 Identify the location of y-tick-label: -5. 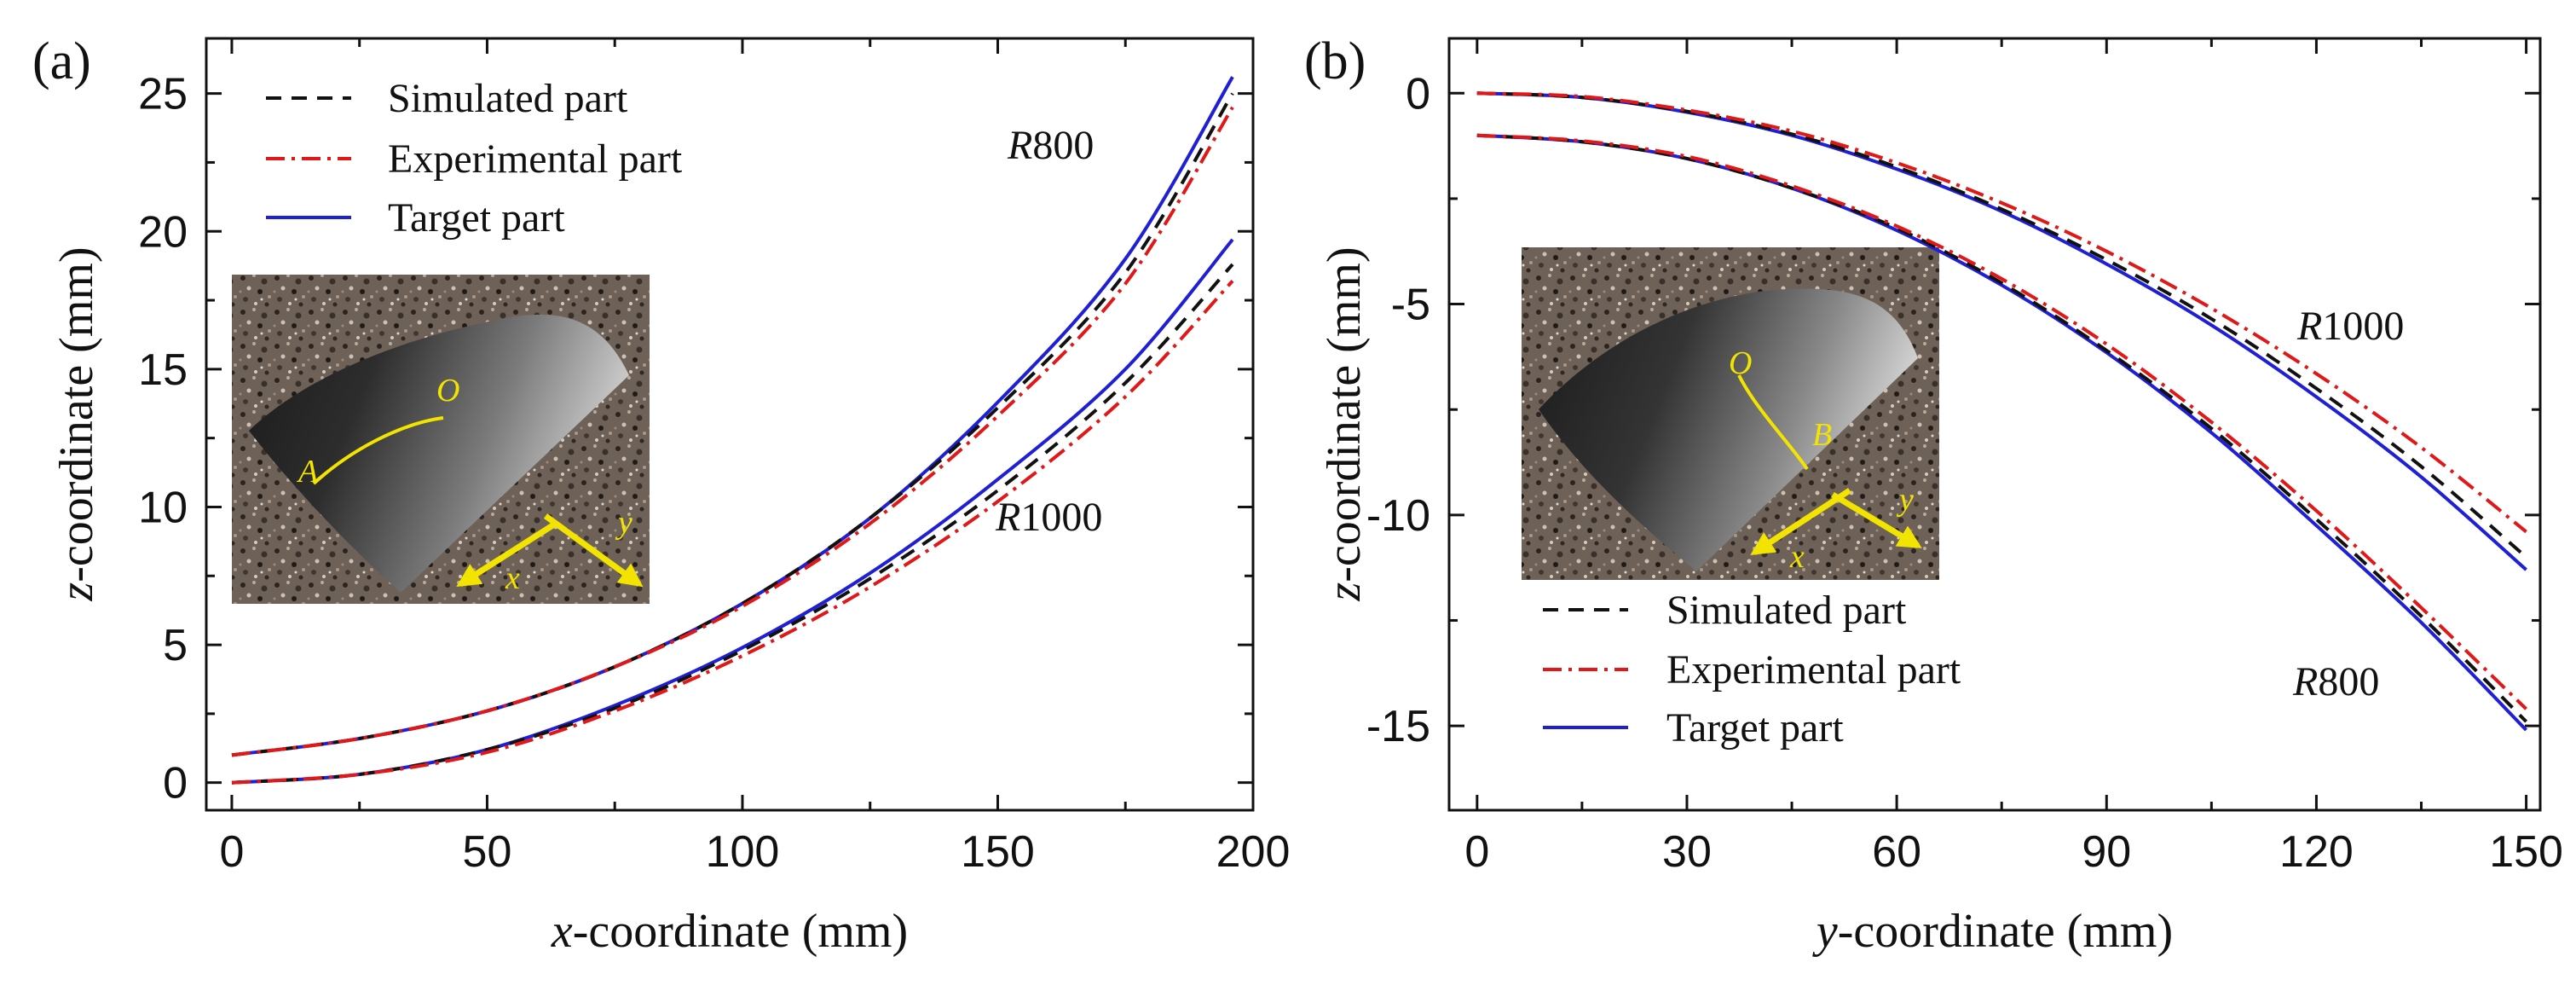
(1410, 305).